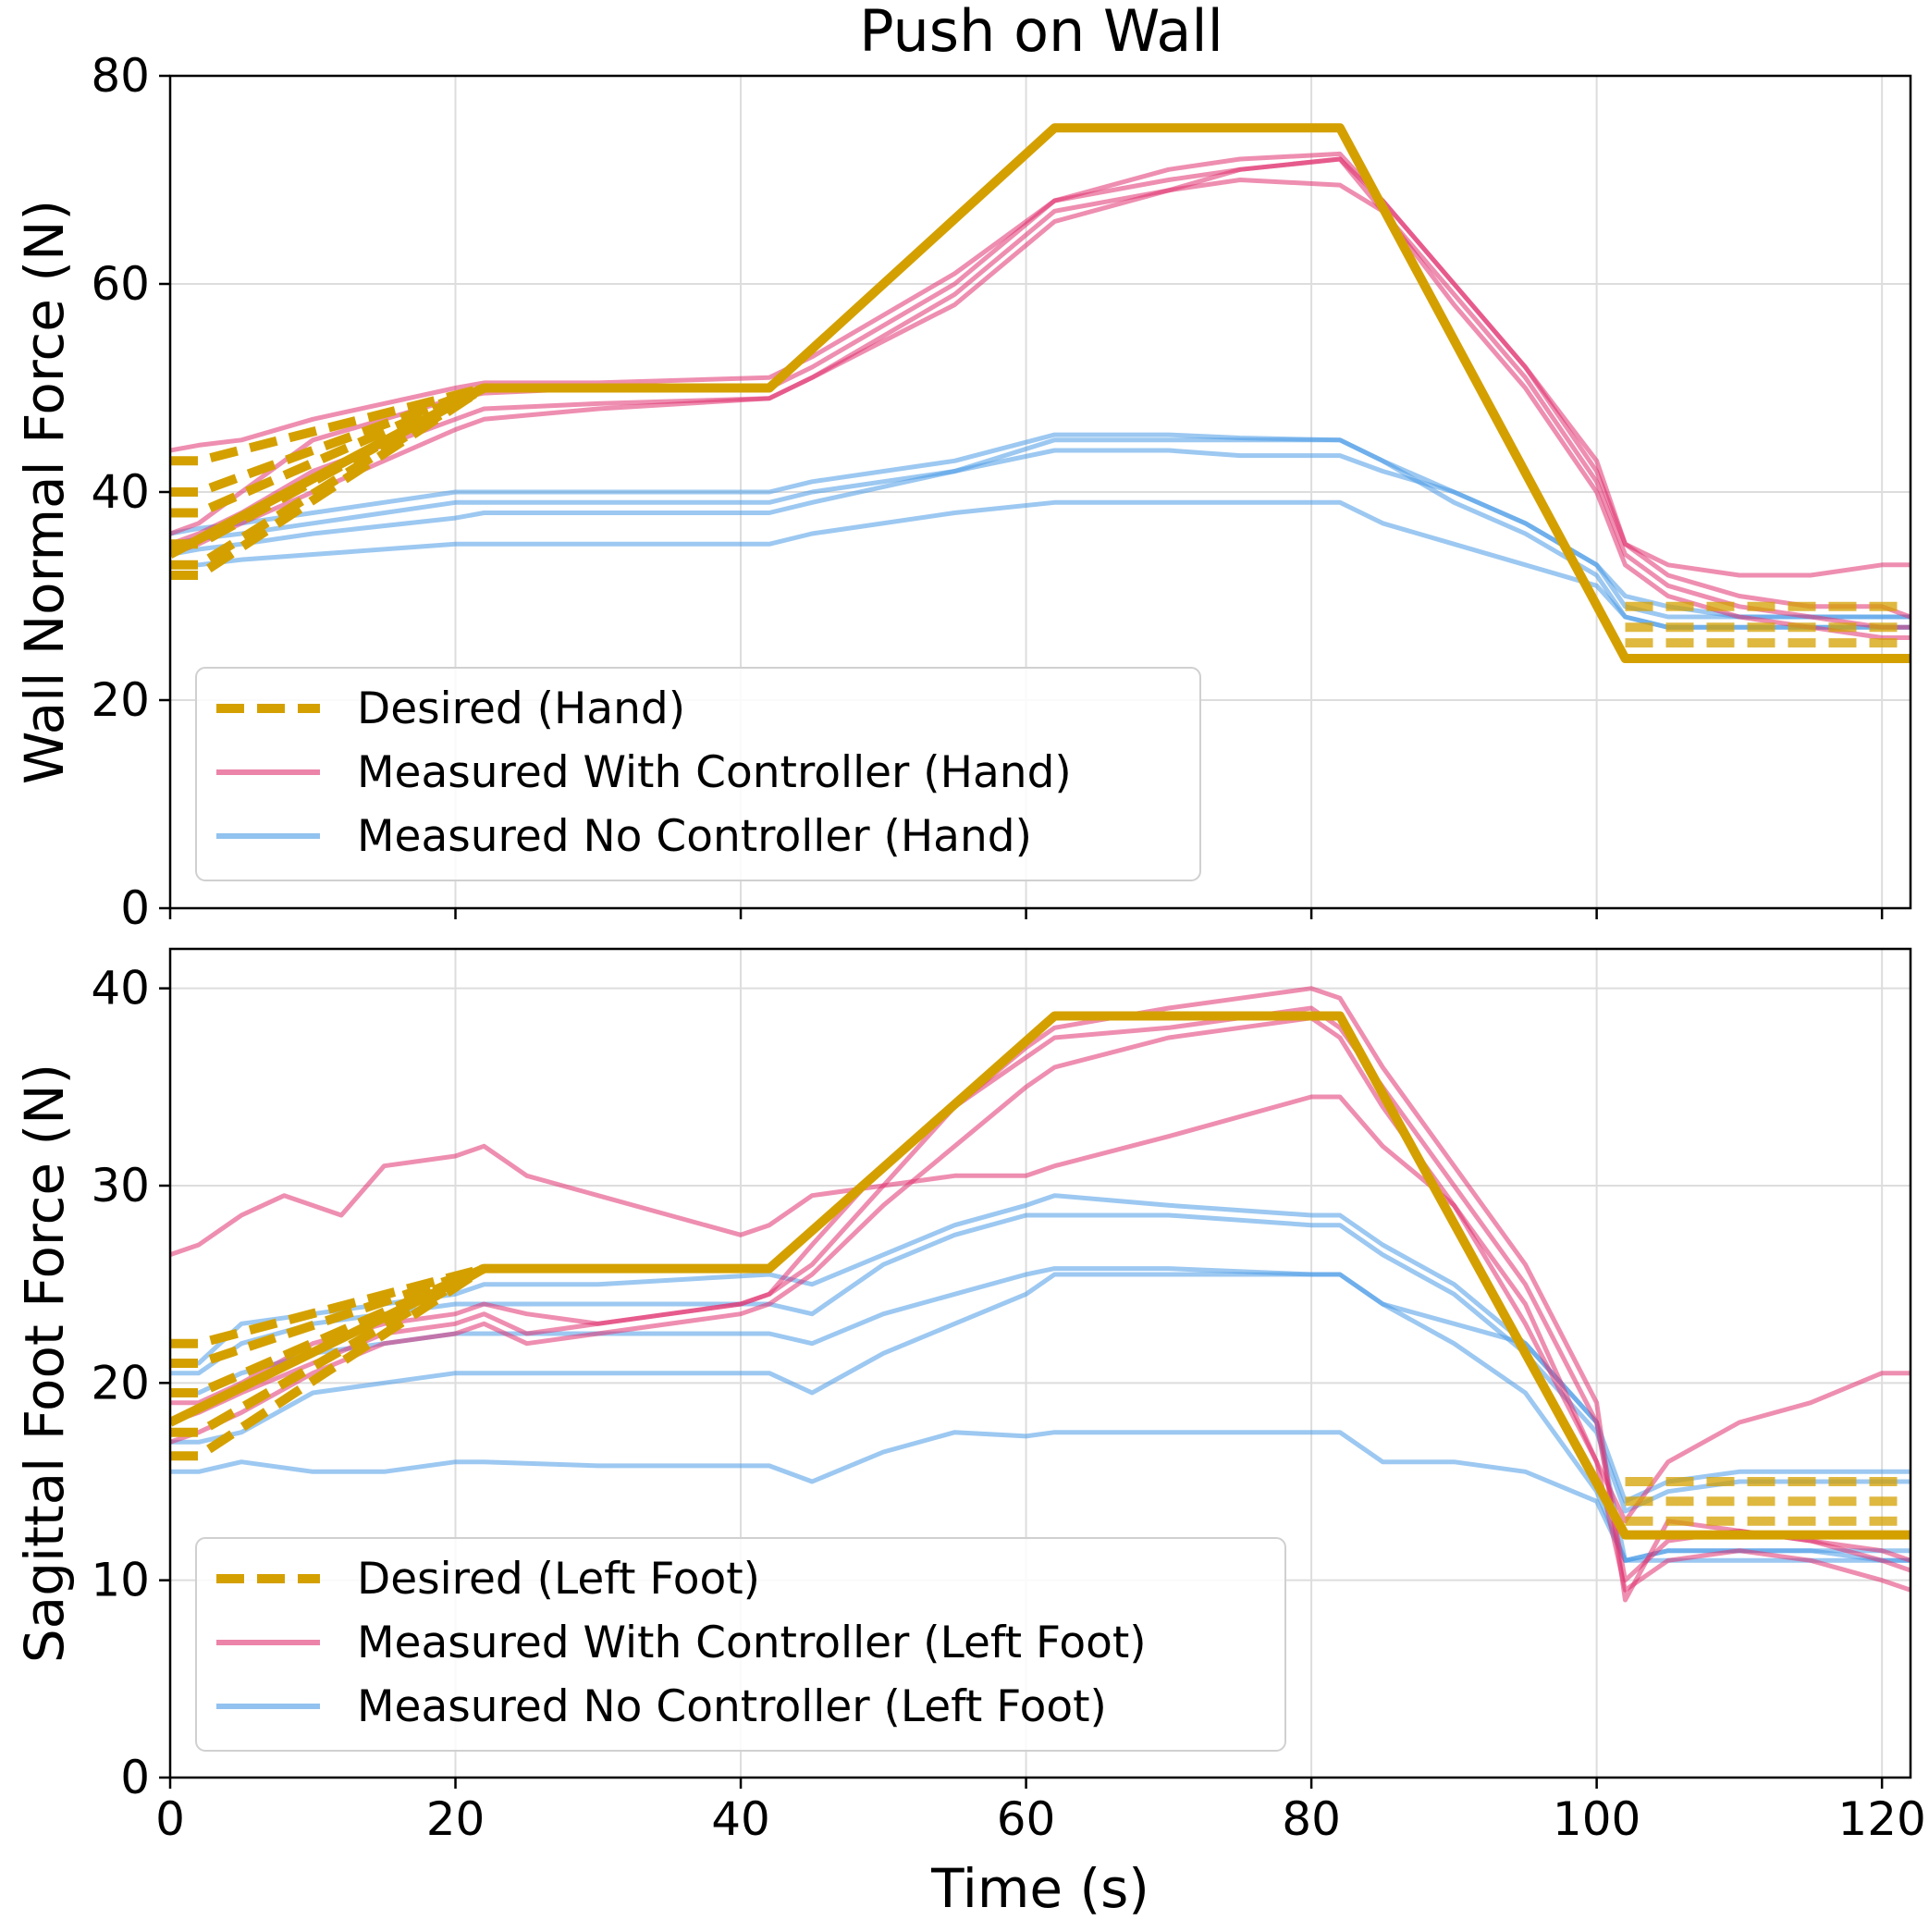  Describe the element at coordinates (558, 1580) in the screenshot. I see `legend-label: Desired (Left Foot)` at that location.